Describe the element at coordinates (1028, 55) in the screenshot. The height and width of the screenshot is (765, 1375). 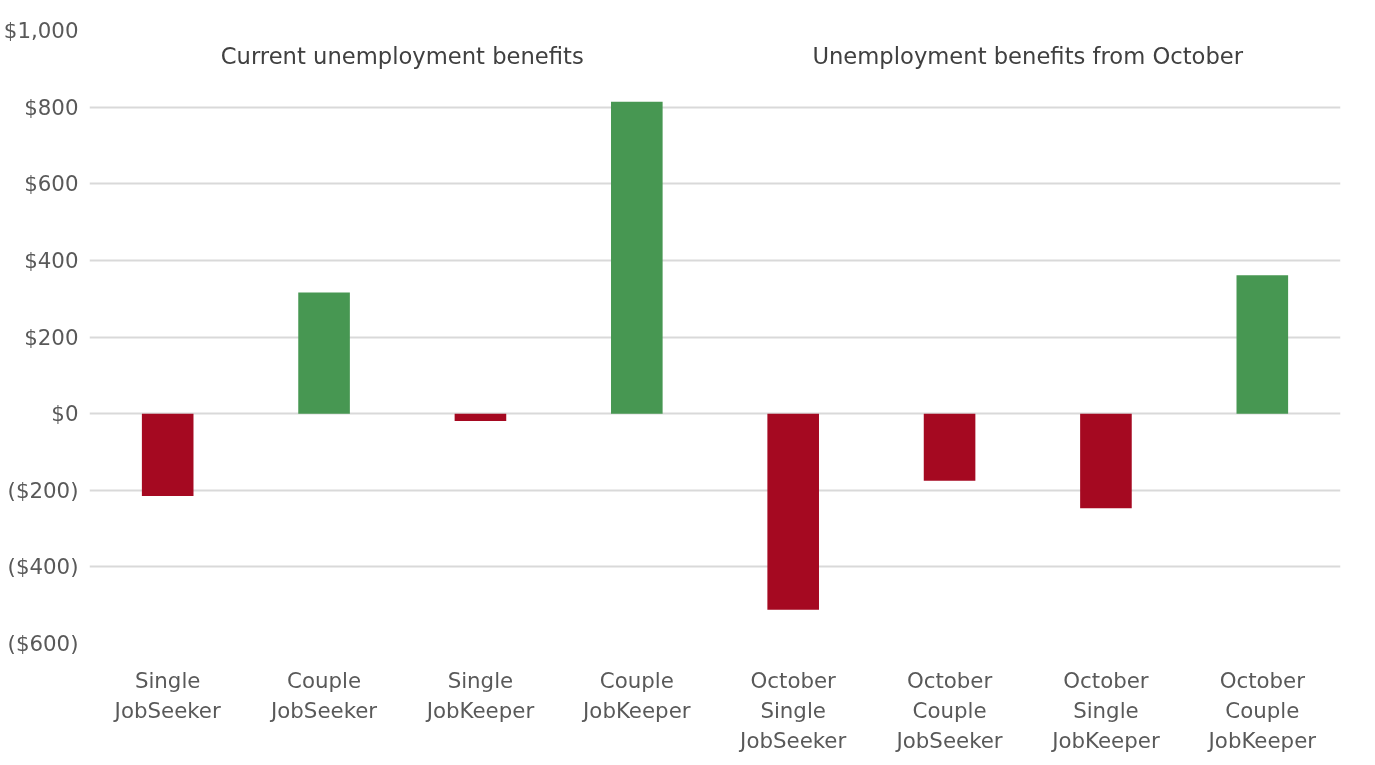
I see `annotation: Unemployment benefits from October` at that location.